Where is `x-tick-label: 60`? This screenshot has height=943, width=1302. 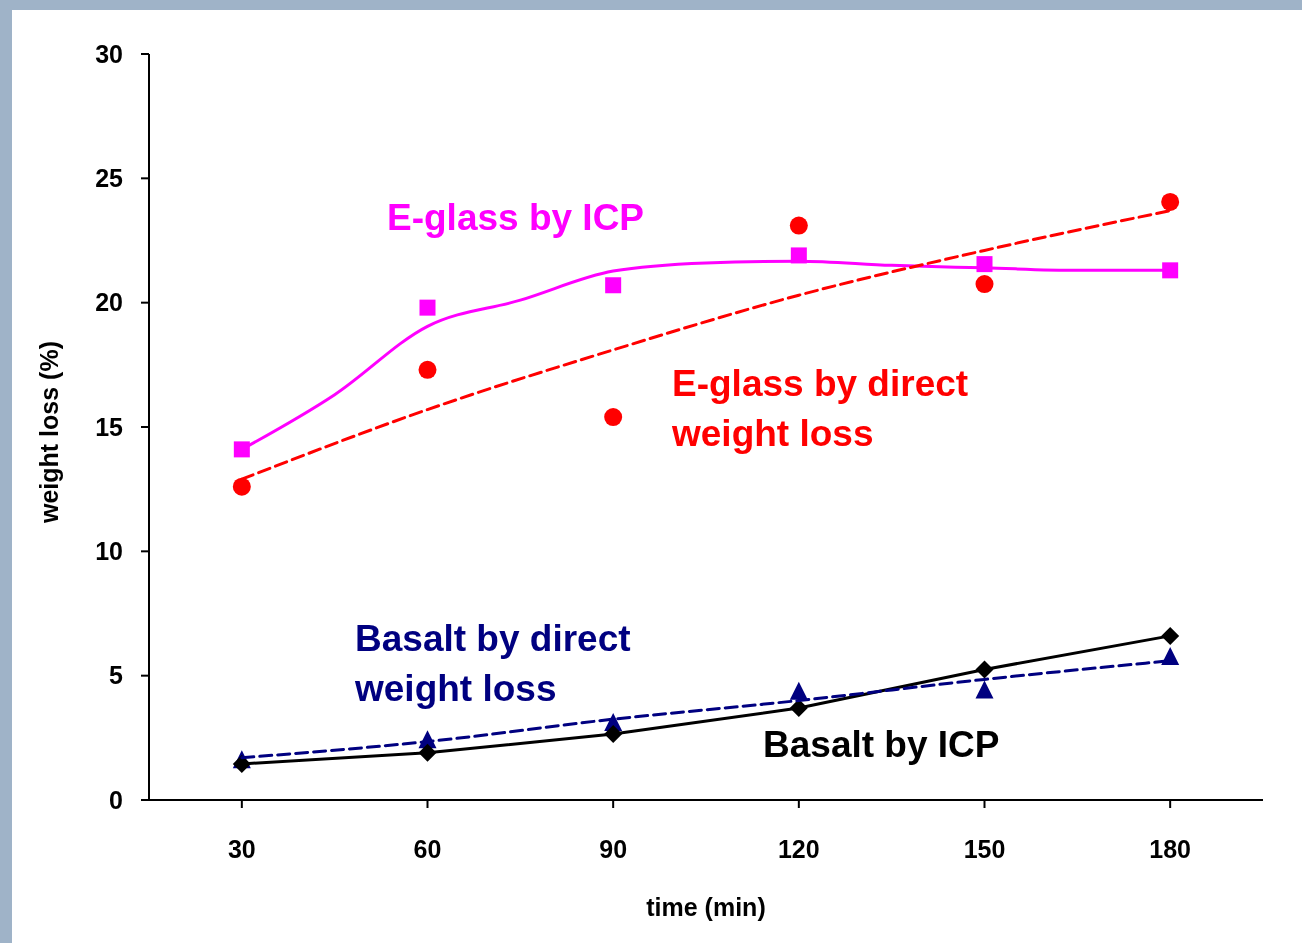 x-tick-label: 60 is located at coordinates (427, 849).